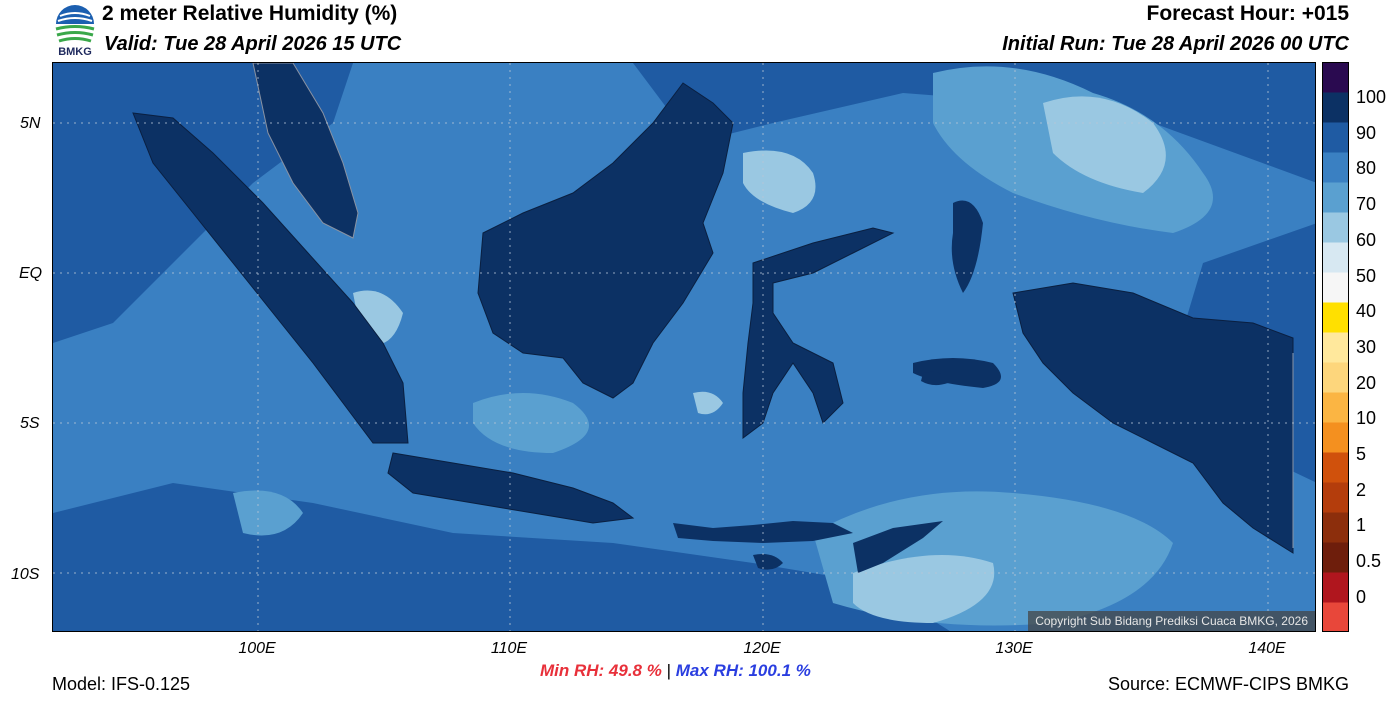 The height and width of the screenshot is (709, 1400). What do you see at coordinates (1361, 454) in the screenshot?
I see `color-scale-label: 5` at bounding box center [1361, 454].